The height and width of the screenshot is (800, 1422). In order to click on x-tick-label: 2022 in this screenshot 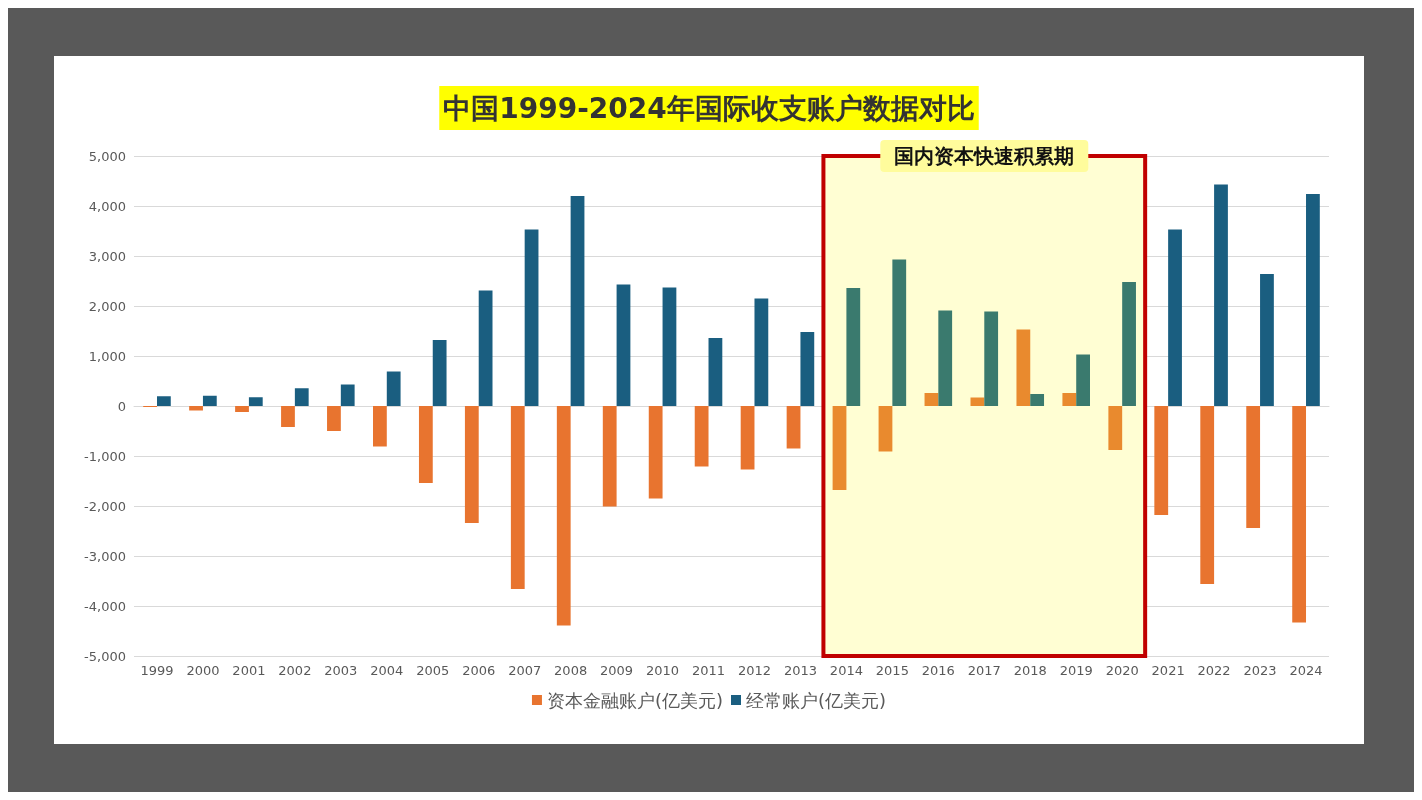, I will do `click(1214, 670)`.